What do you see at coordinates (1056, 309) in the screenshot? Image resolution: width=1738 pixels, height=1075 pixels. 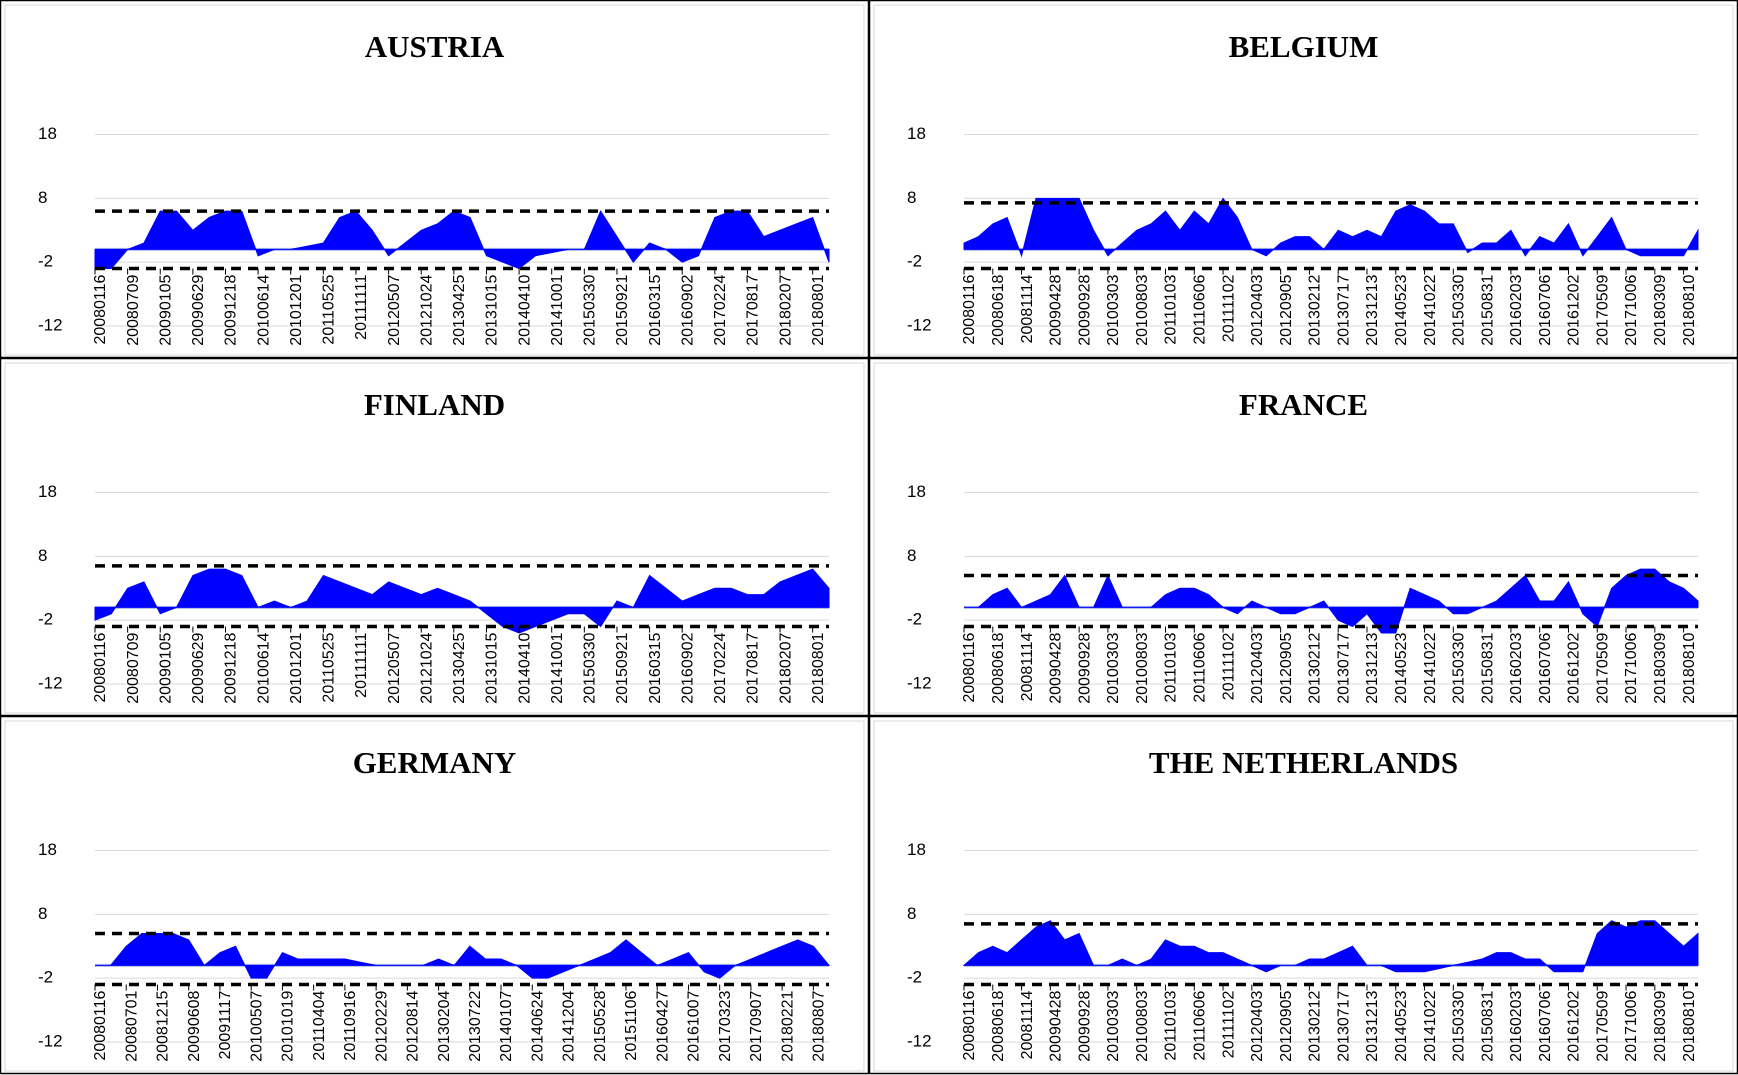 I see `x-tick-label: 20090428` at bounding box center [1056, 309].